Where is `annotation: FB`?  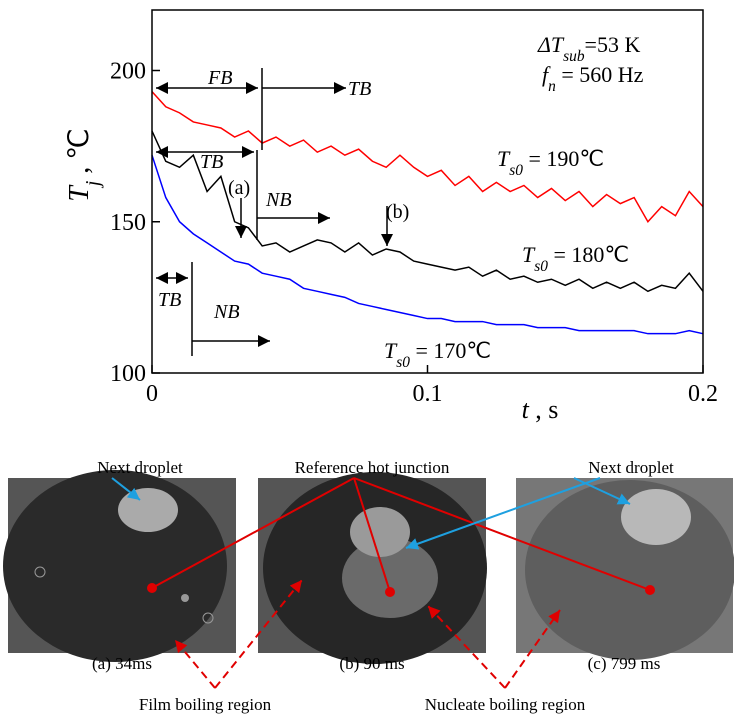 annotation: FB is located at coordinates (219, 78).